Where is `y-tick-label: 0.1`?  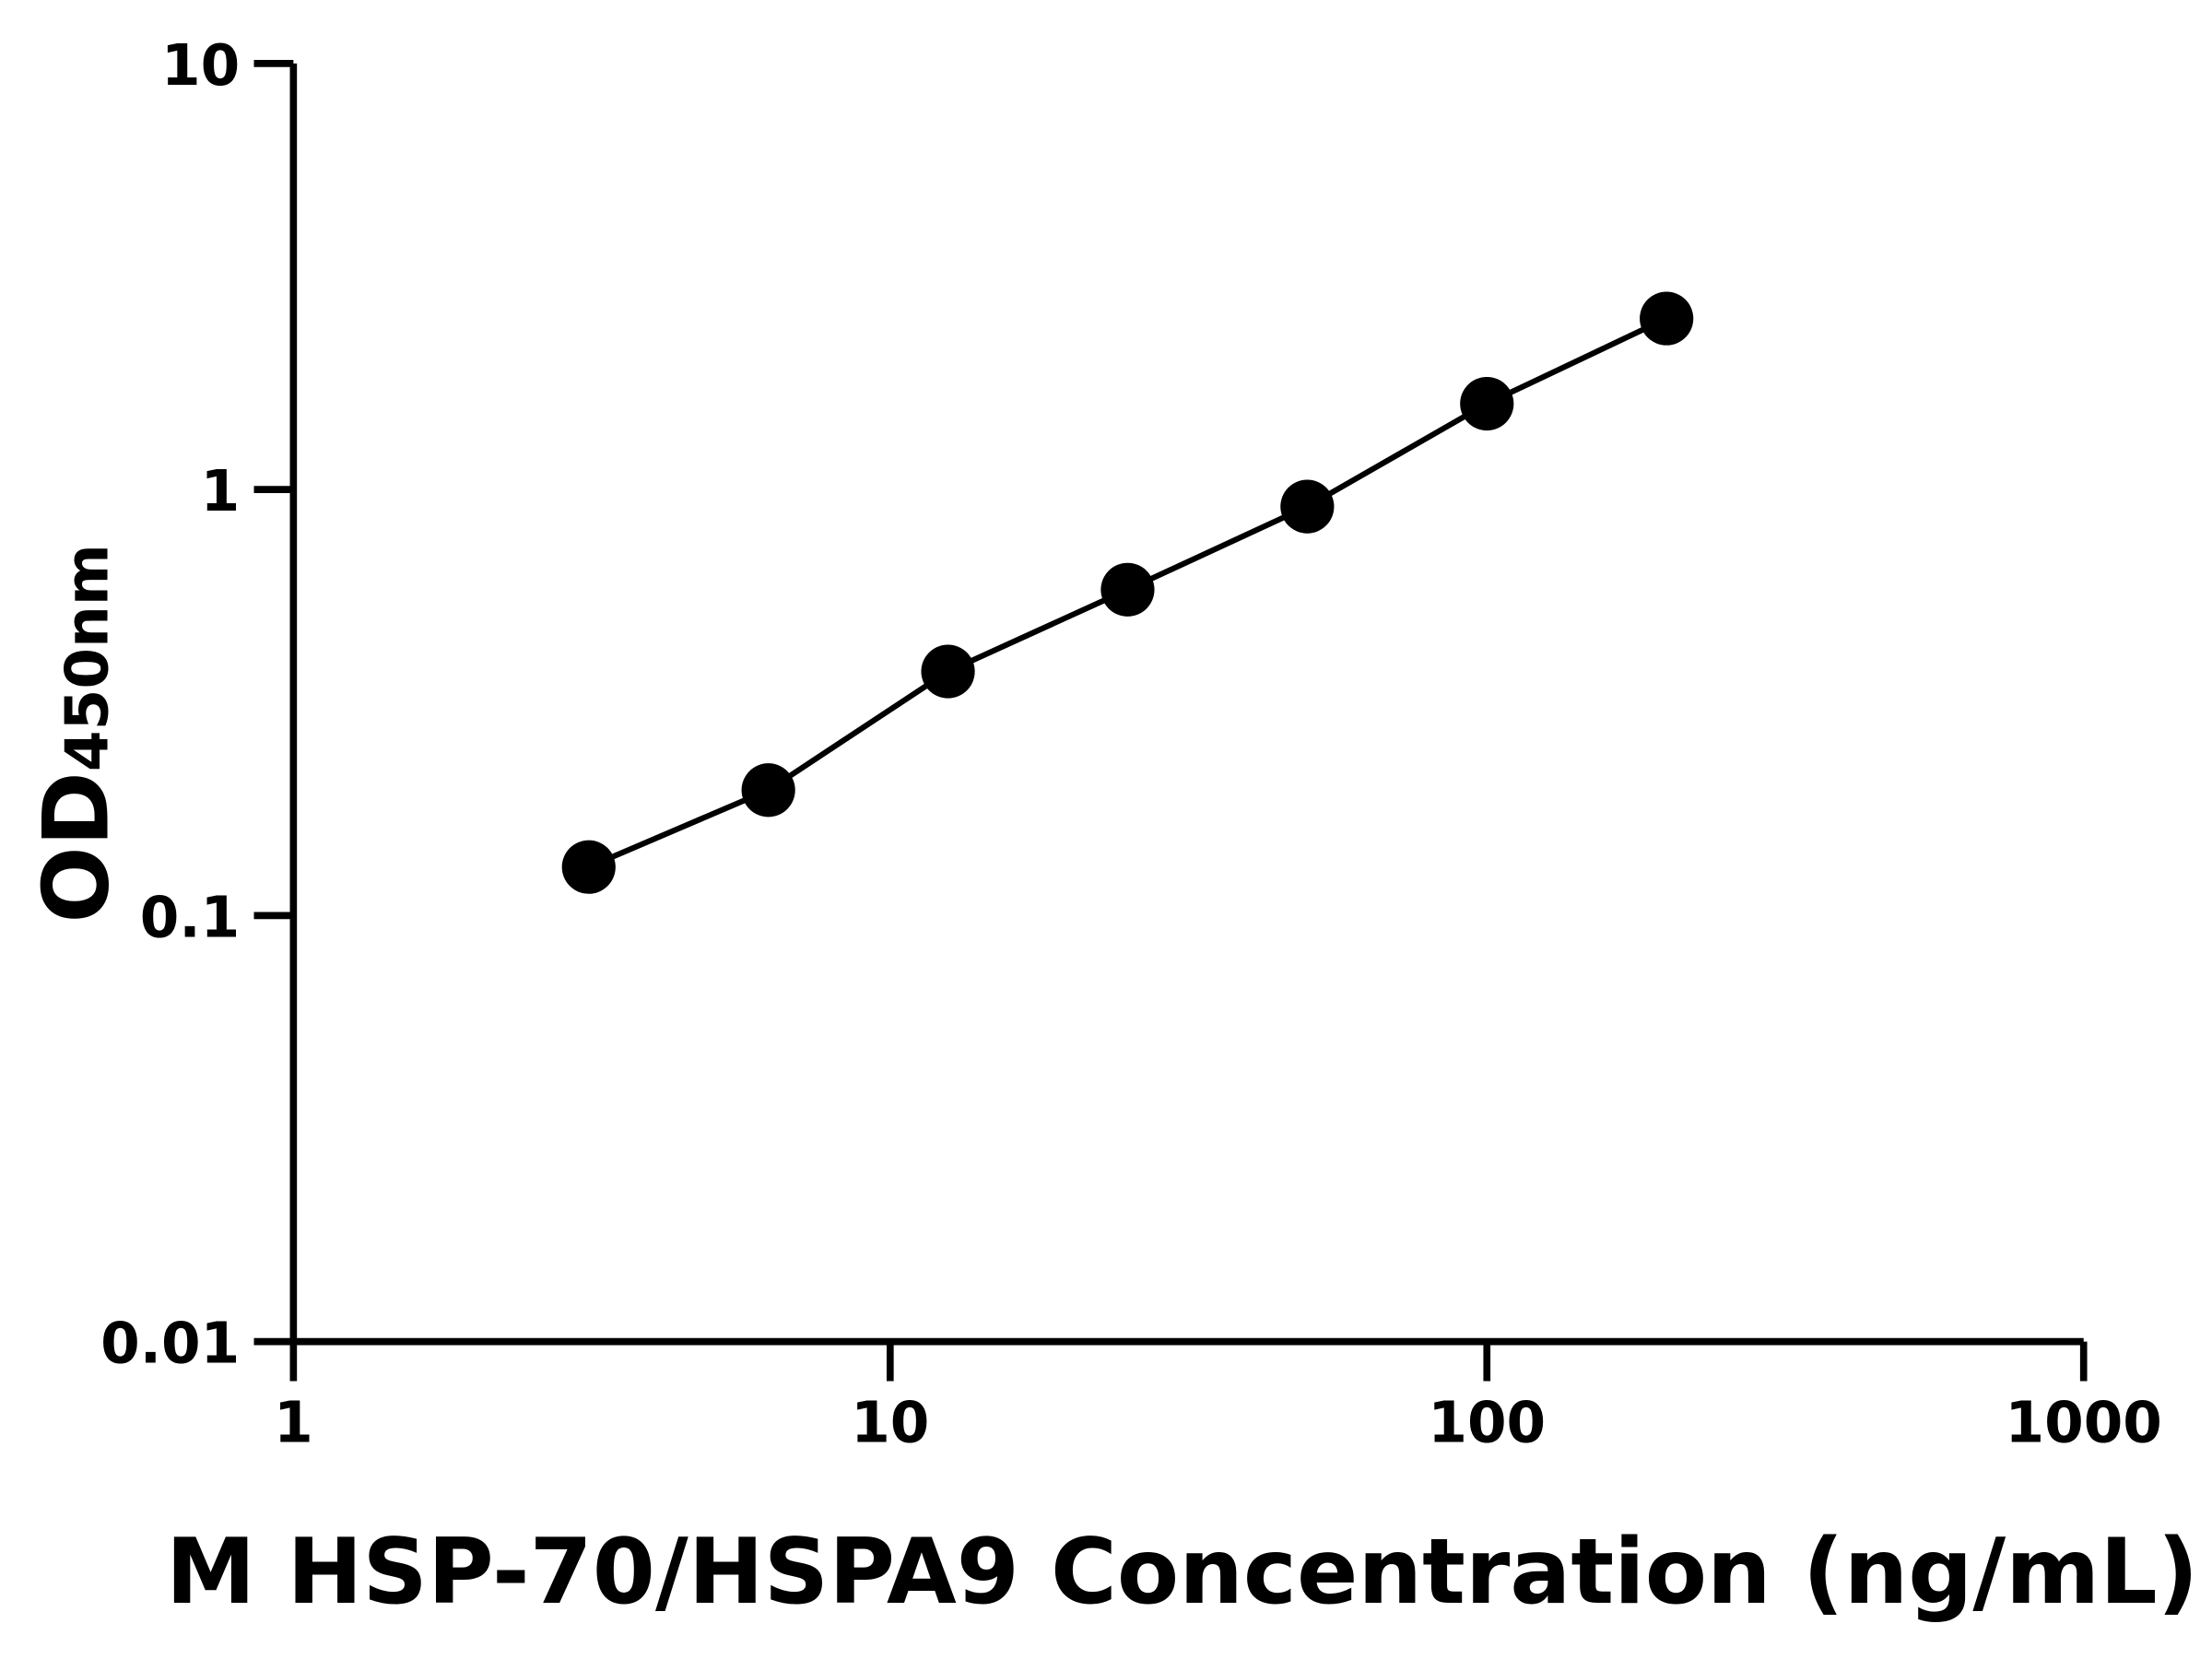
y-tick-label: 0.1 is located at coordinates (190, 917).